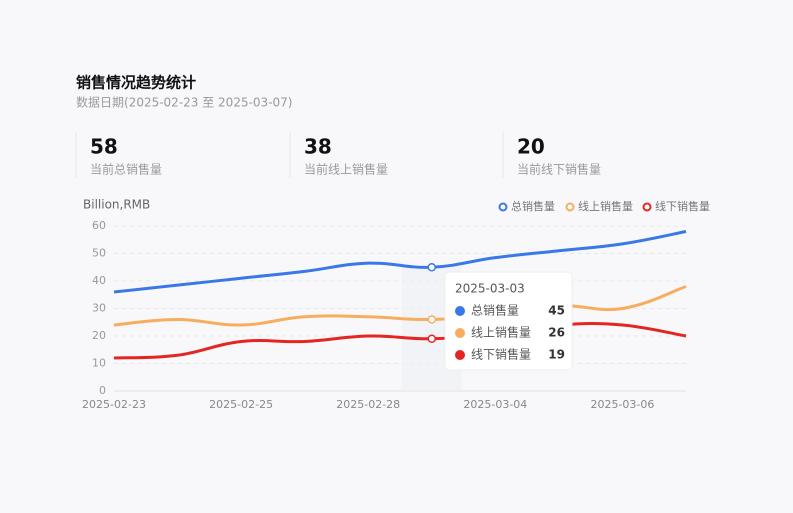  What do you see at coordinates (501, 332) in the screenshot?
I see `tooltip-name: 线上销售量` at bounding box center [501, 332].